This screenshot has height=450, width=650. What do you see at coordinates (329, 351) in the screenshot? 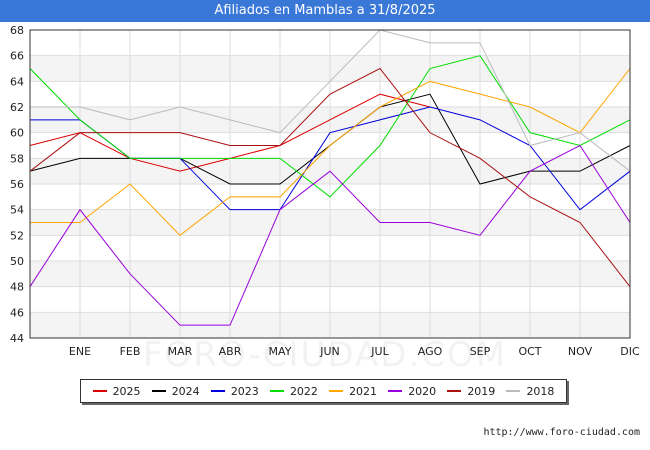
I see `x-tick-label: JUN` at bounding box center [329, 351].